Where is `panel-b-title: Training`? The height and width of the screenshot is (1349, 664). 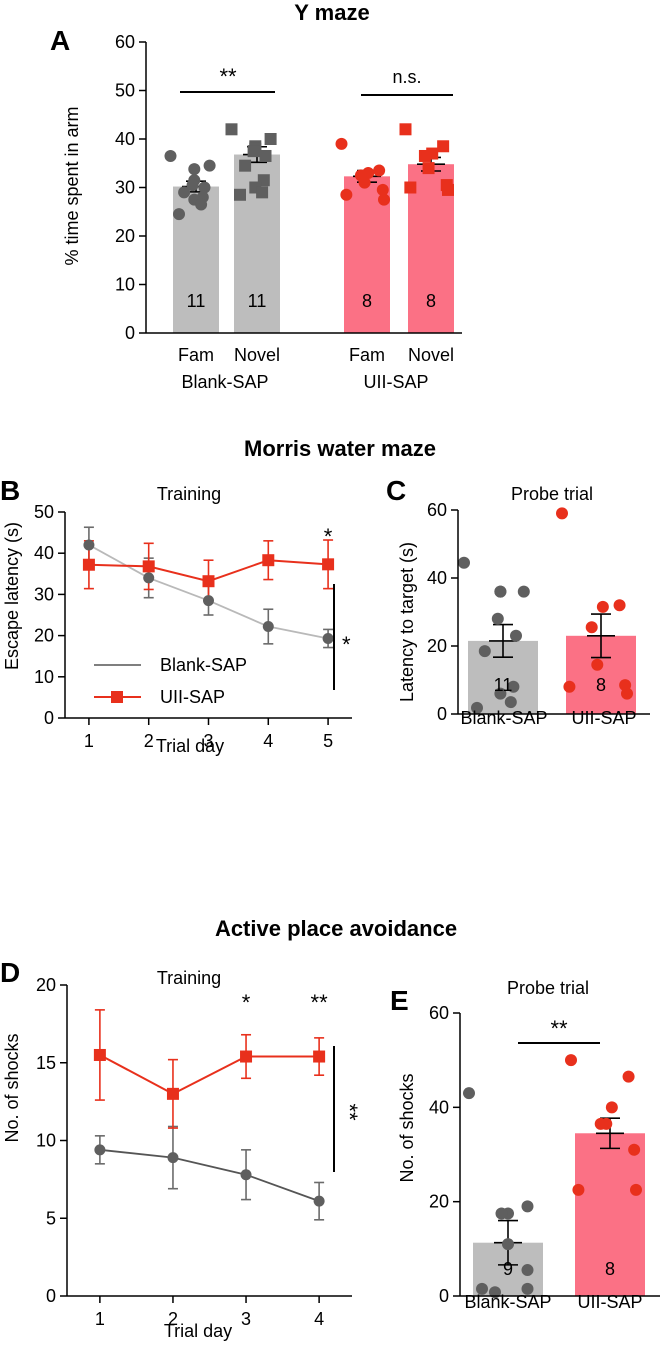
panel-b-title: Training is located at coordinates (189, 494).